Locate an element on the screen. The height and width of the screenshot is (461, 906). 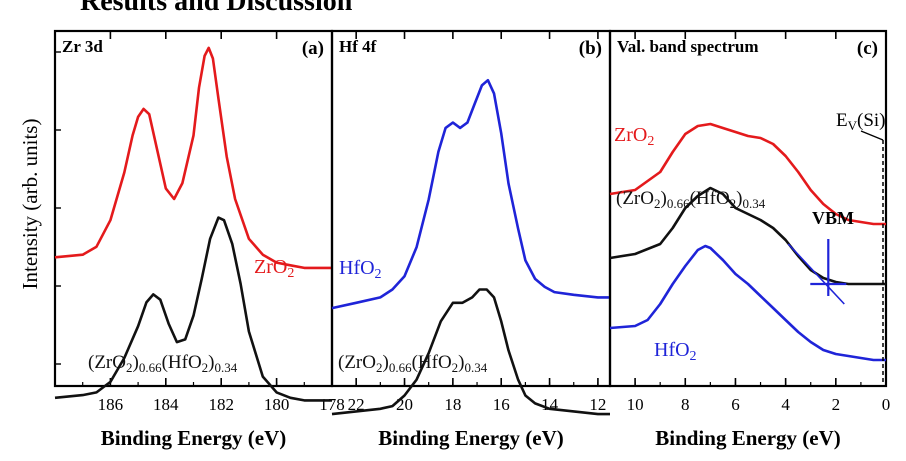
panel-title: Val. band spectrum is located at coordinates (688, 46).